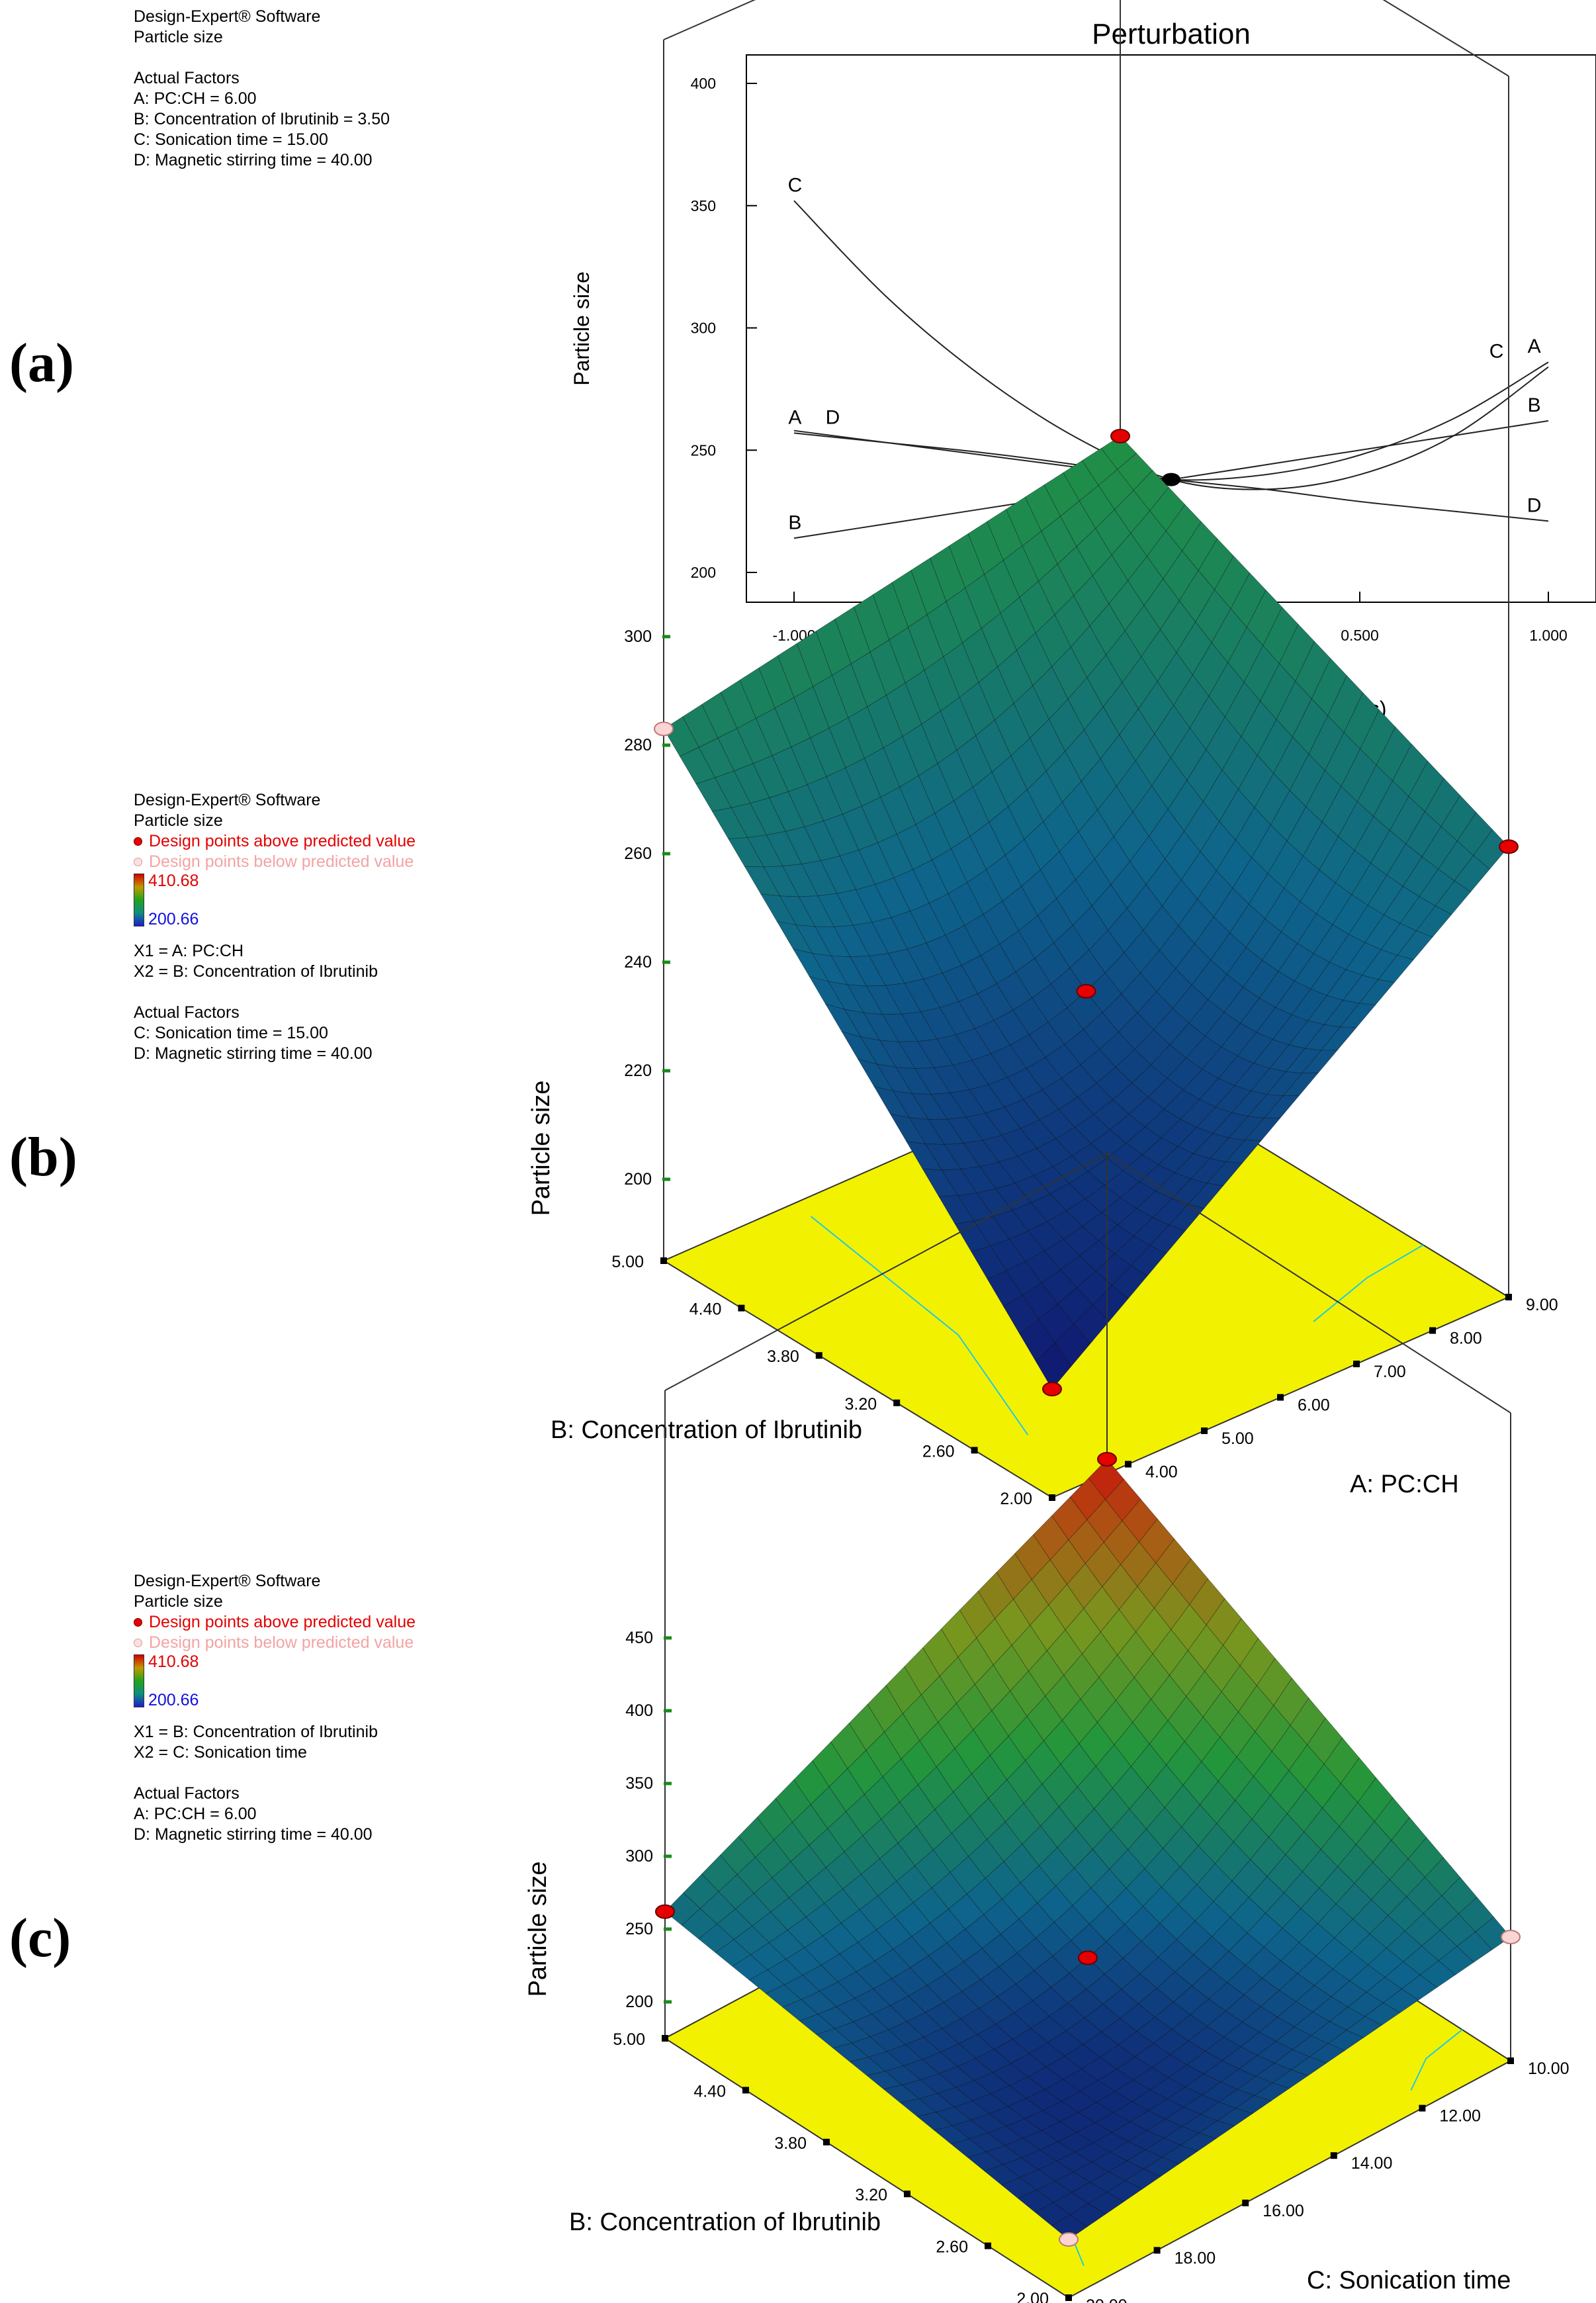 The width and height of the screenshot is (1596, 2303). What do you see at coordinates (541, 1148) in the screenshot?
I see `z-axis-label: Particle size` at bounding box center [541, 1148].